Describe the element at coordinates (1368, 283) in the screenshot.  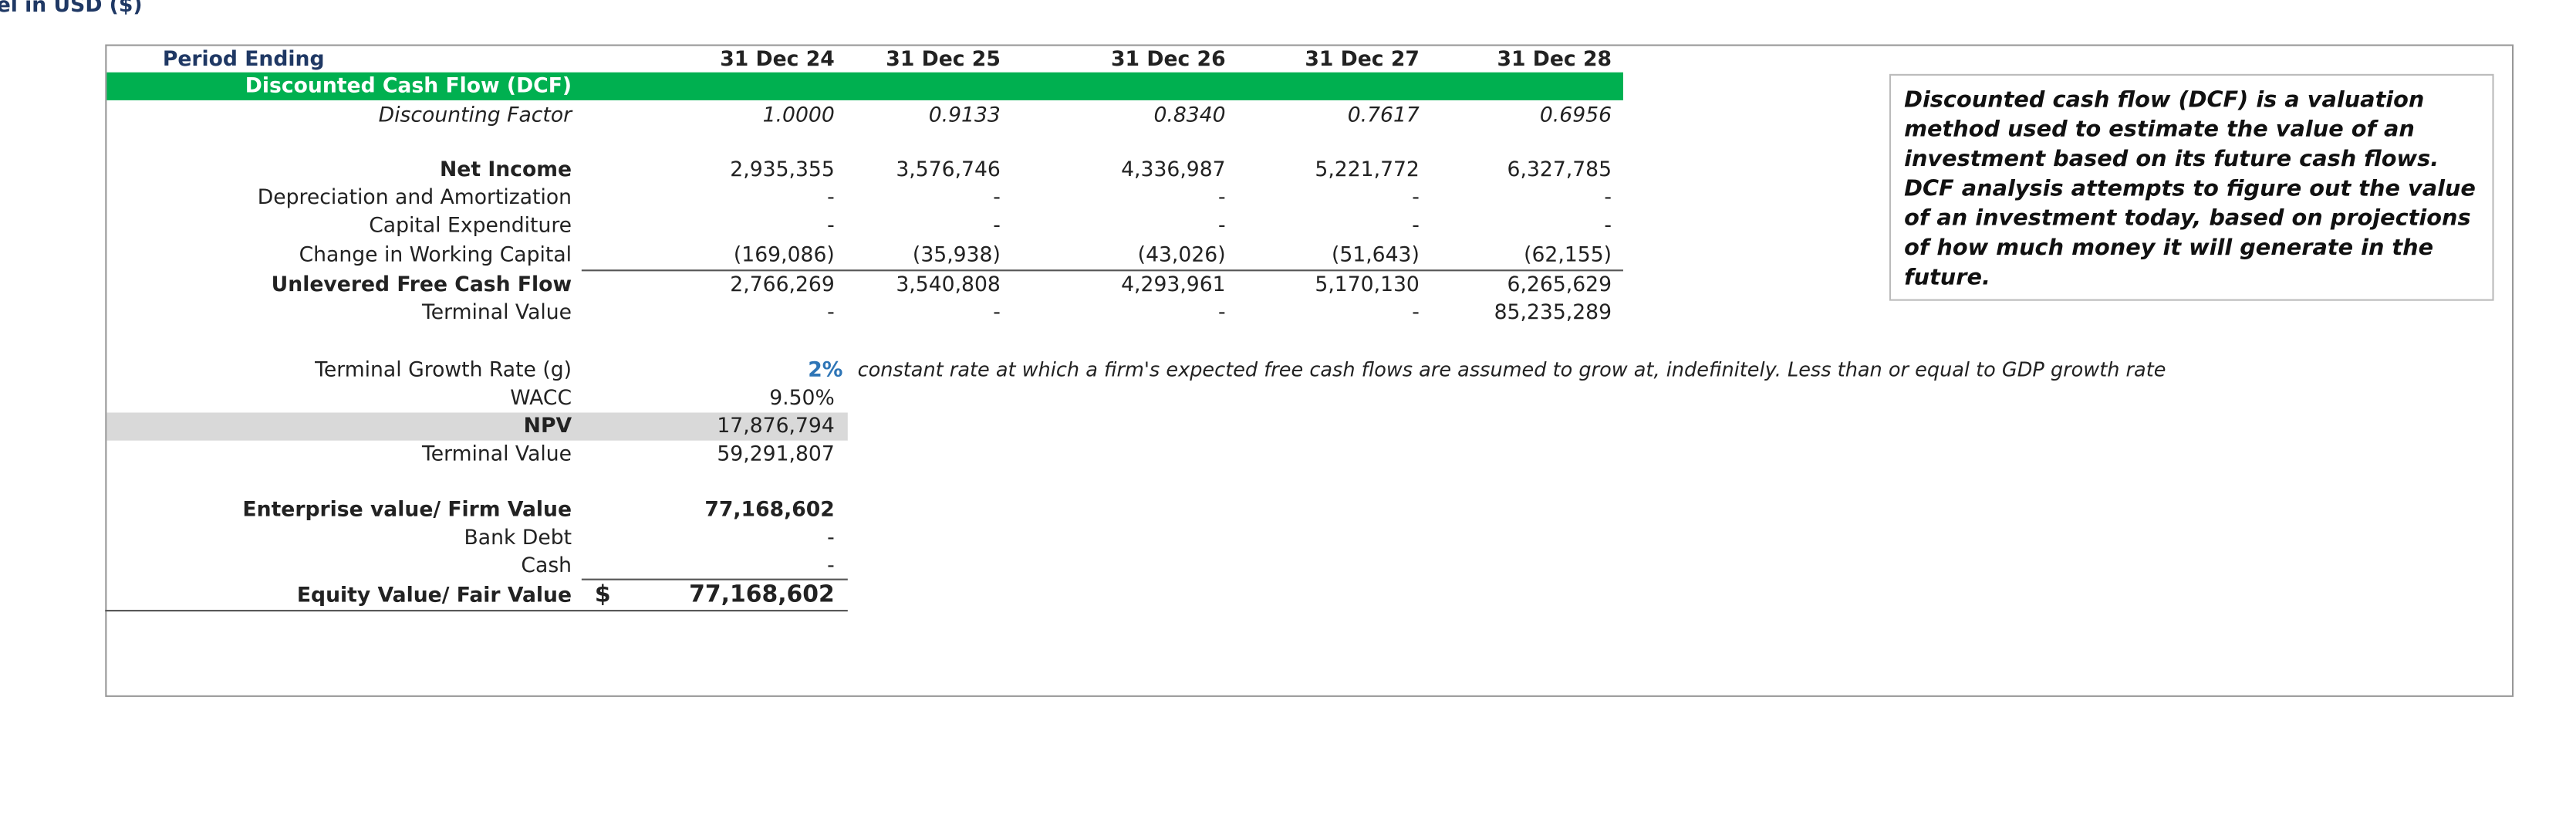
I see `cell-value: 5,170,130` at that location.